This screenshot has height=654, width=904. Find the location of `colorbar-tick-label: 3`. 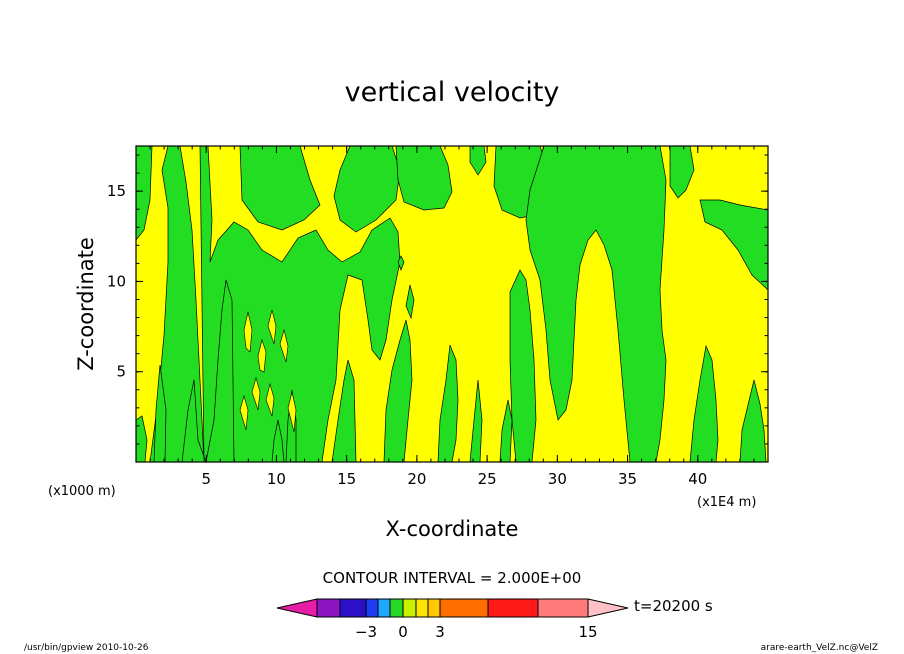

colorbar-tick-label: 3 is located at coordinates (440, 632).